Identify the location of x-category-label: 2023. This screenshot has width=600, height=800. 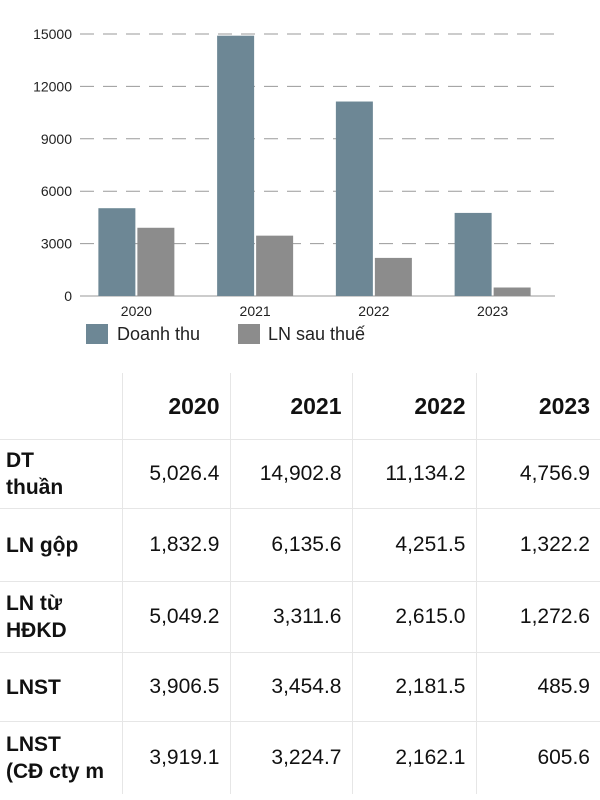
(492, 311).